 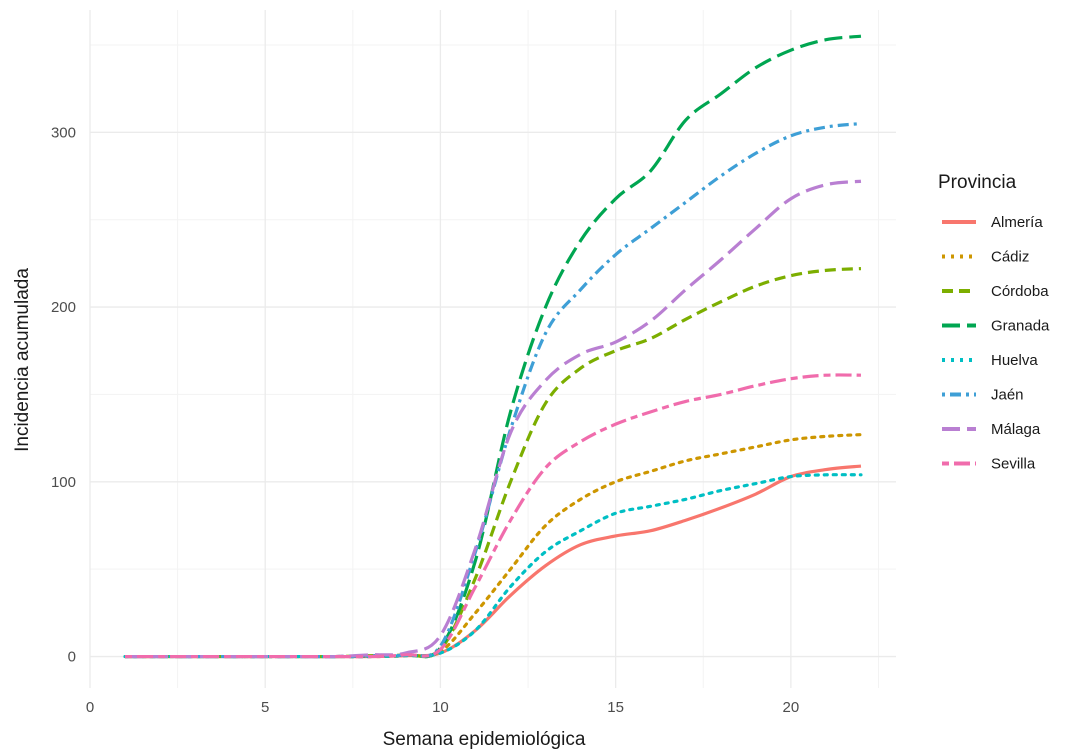 I want to click on legend-item-granada: Granada, so click(x=996, y=326).